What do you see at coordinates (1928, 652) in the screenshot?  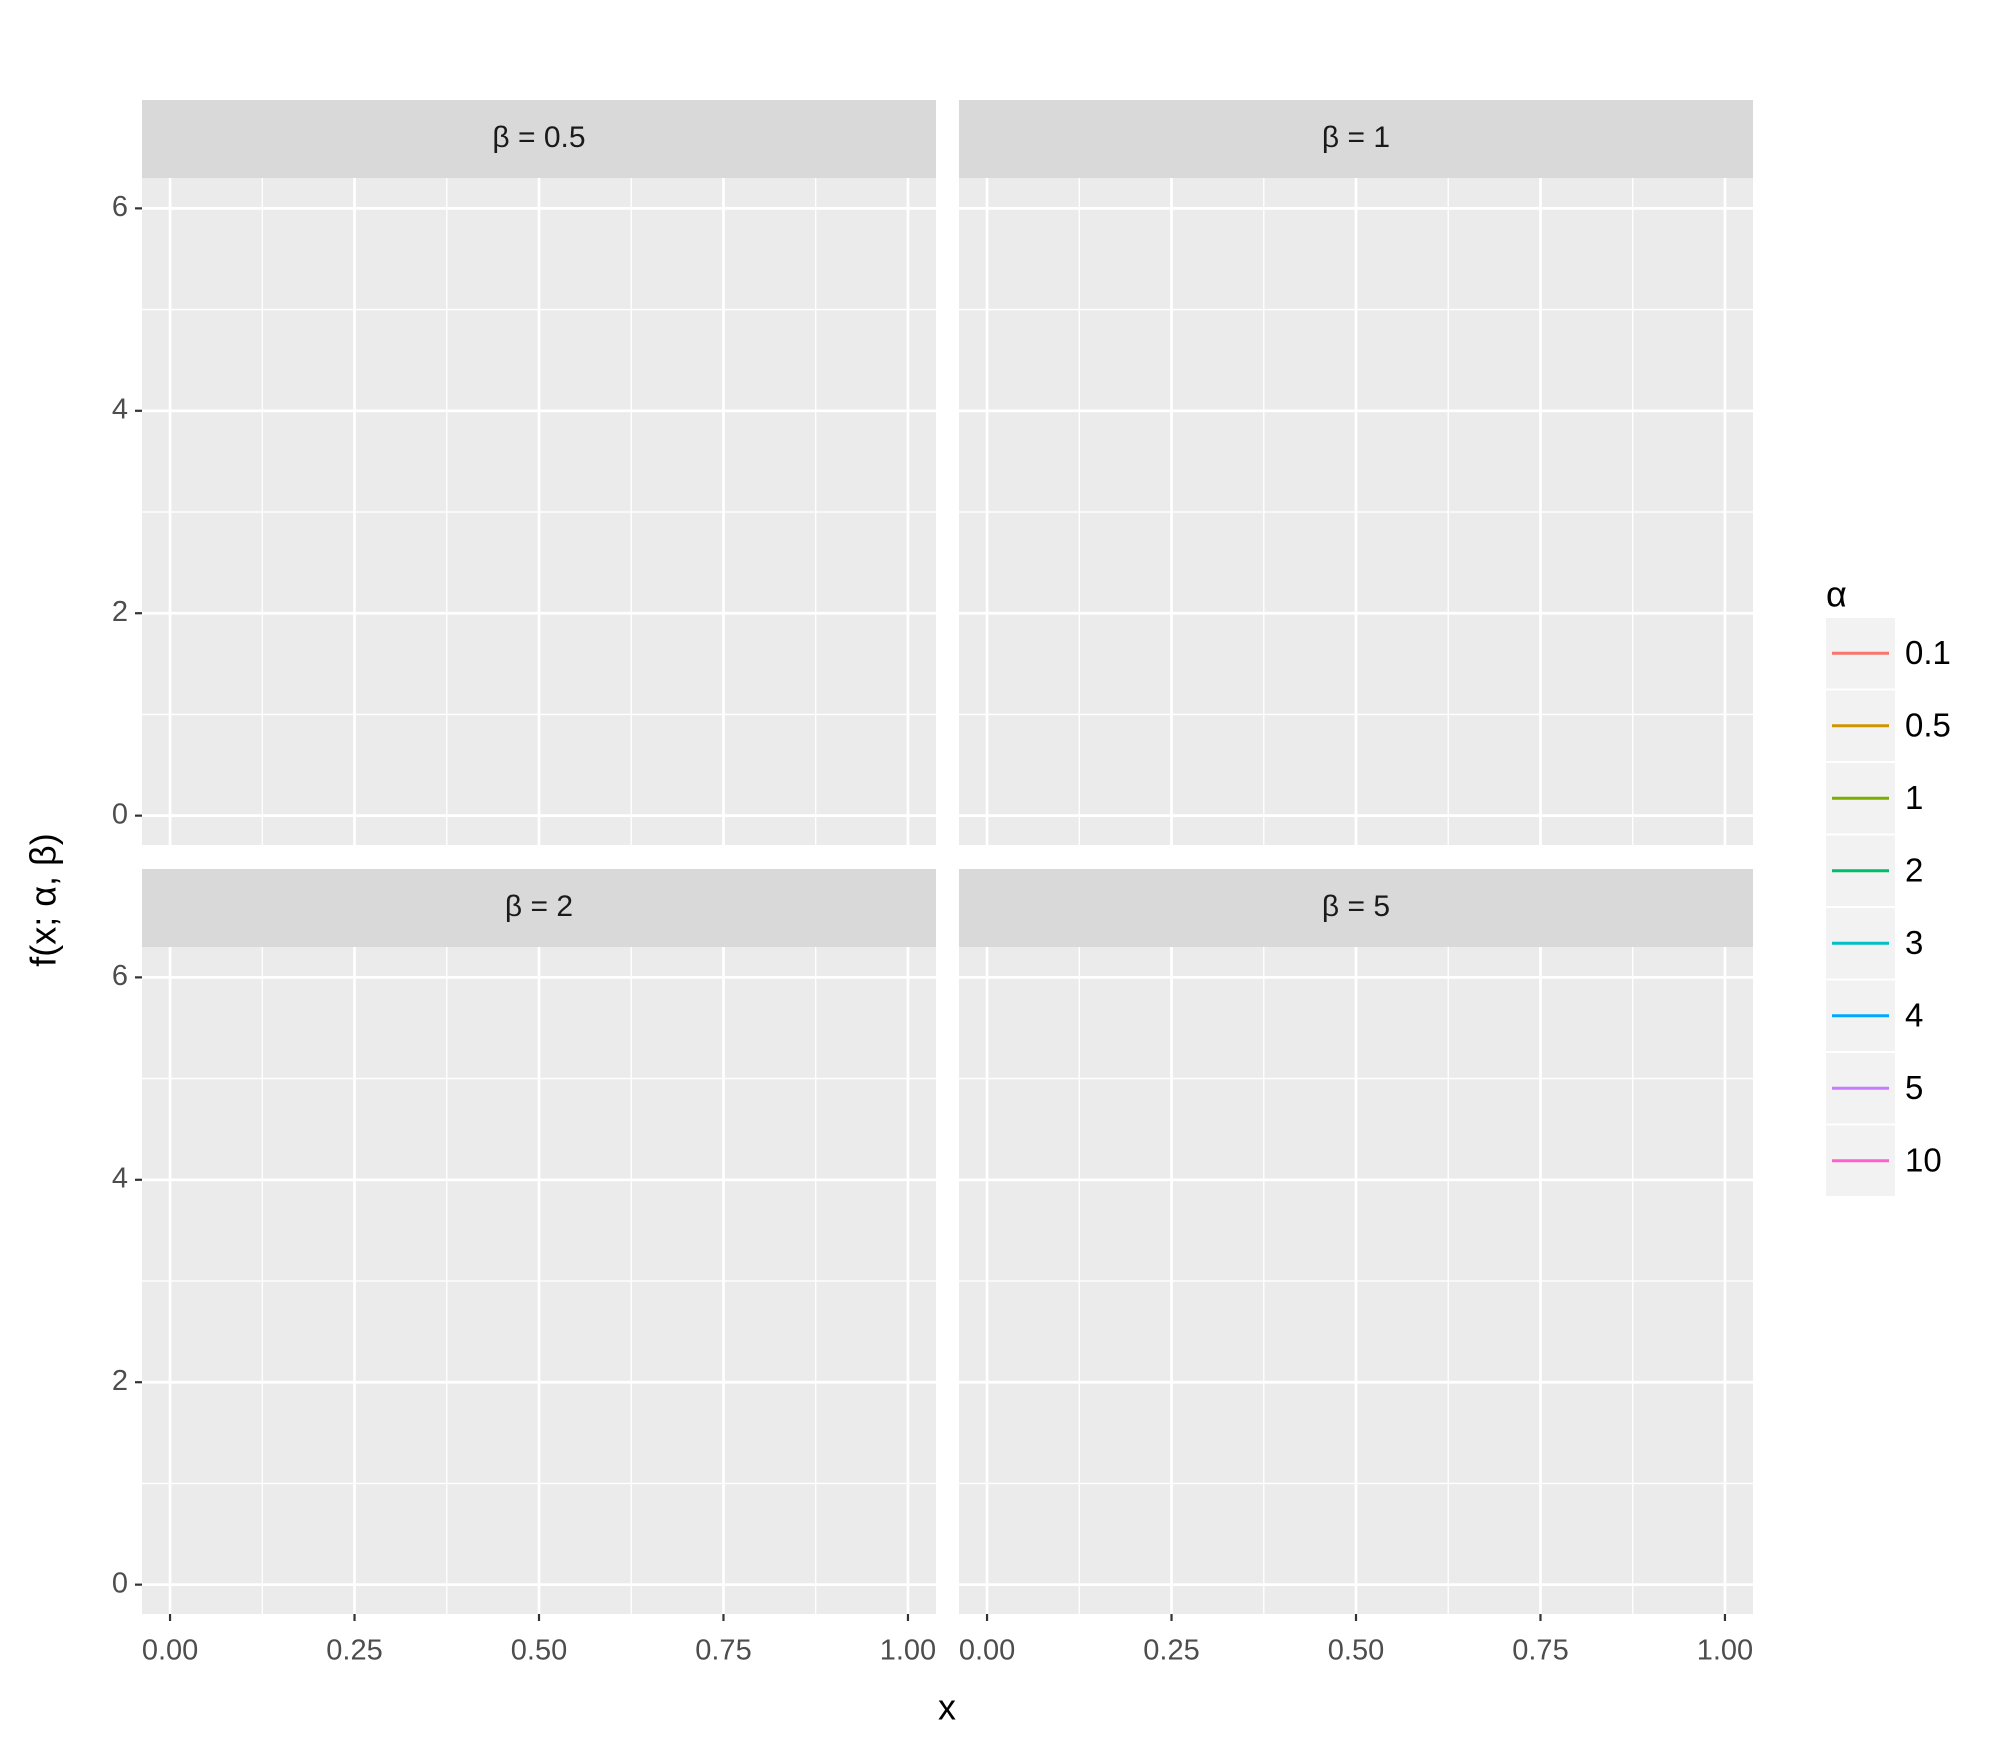 I see `legend-label: 0.1` at bounding box center [1928, 652].